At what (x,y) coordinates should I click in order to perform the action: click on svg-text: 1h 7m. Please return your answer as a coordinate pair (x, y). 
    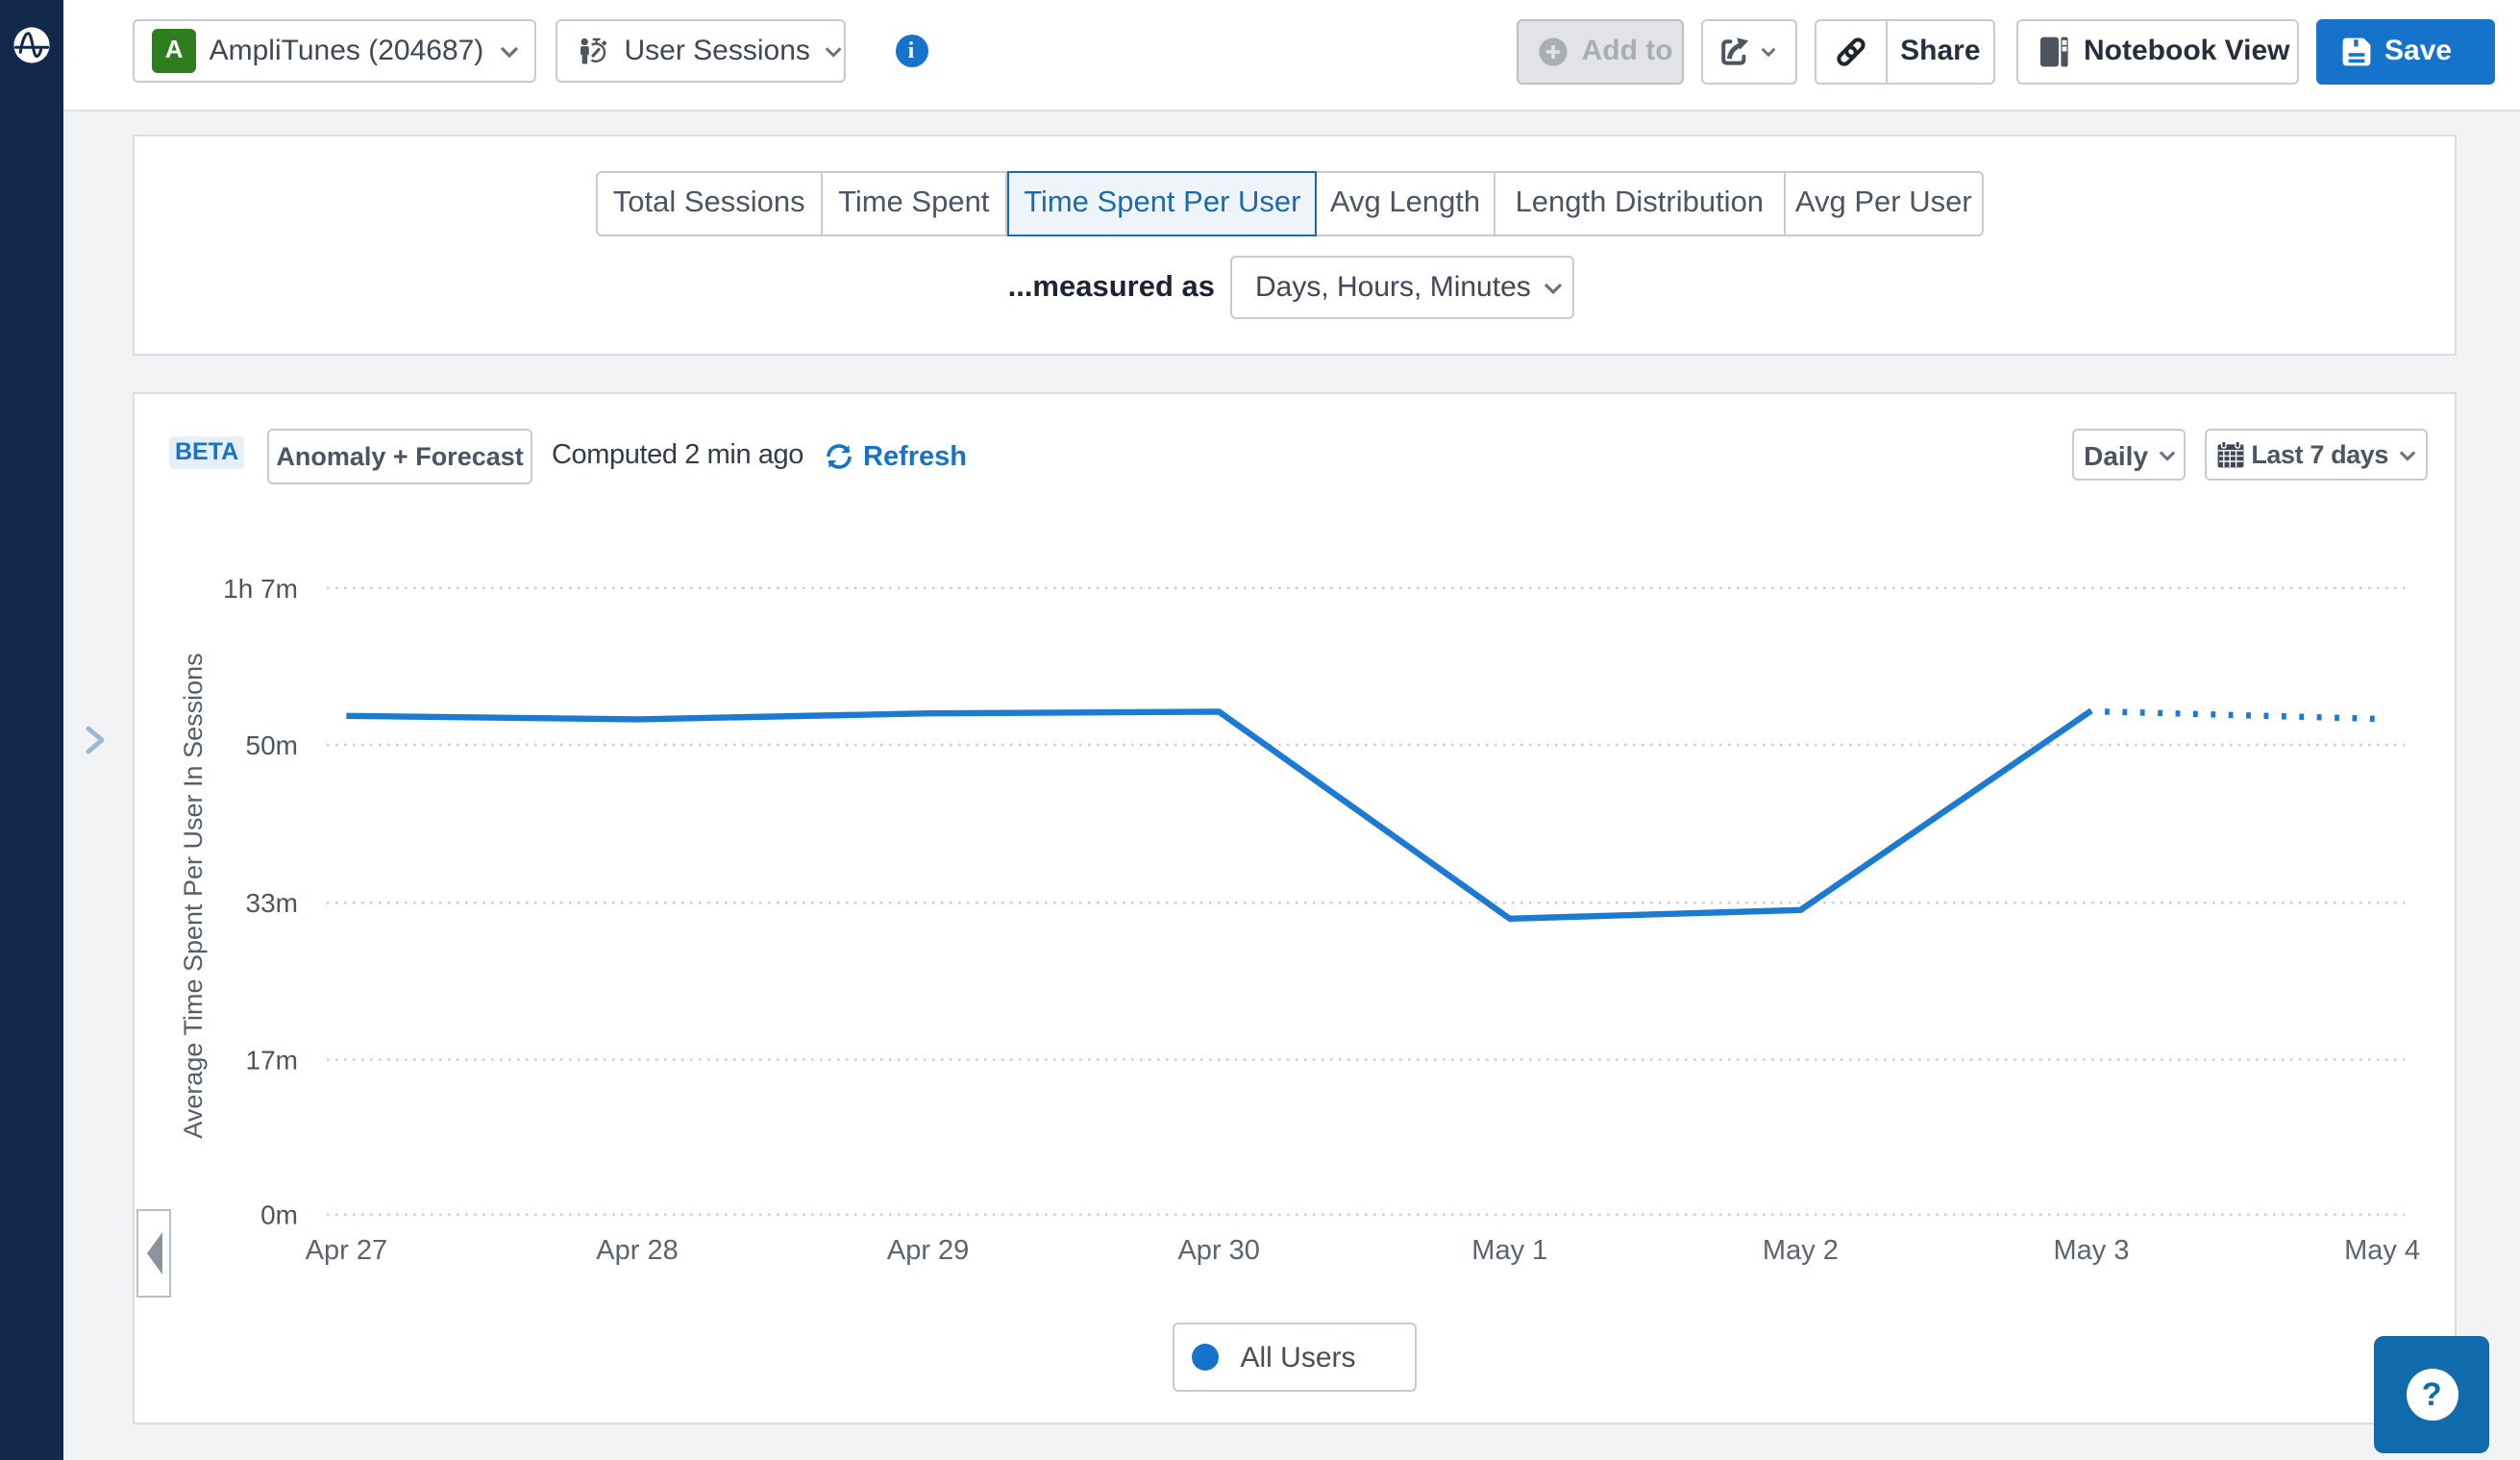
    Looking at the image, I should click on (261, 589).